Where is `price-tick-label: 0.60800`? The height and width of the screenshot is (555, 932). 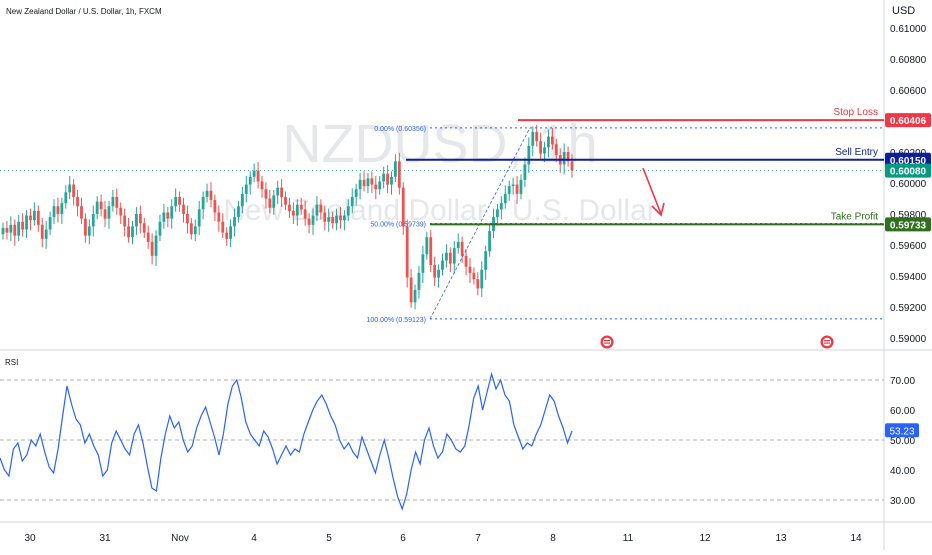
price-tick-label: 0.60800 is located at coordinates (908, 60).